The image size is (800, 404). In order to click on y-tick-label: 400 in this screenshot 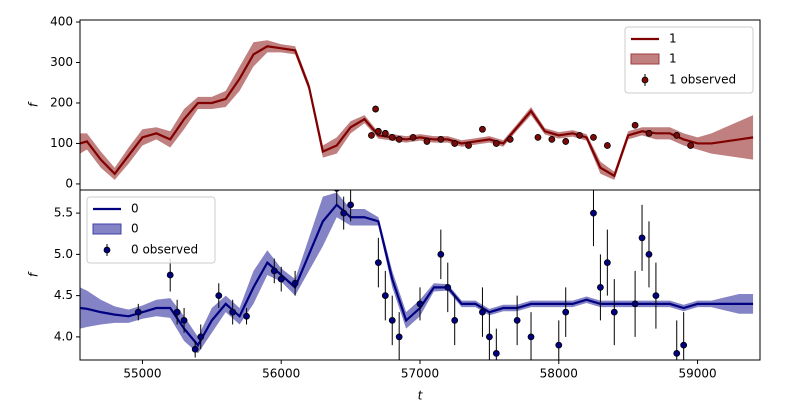, I will do `click(61, 22)`.